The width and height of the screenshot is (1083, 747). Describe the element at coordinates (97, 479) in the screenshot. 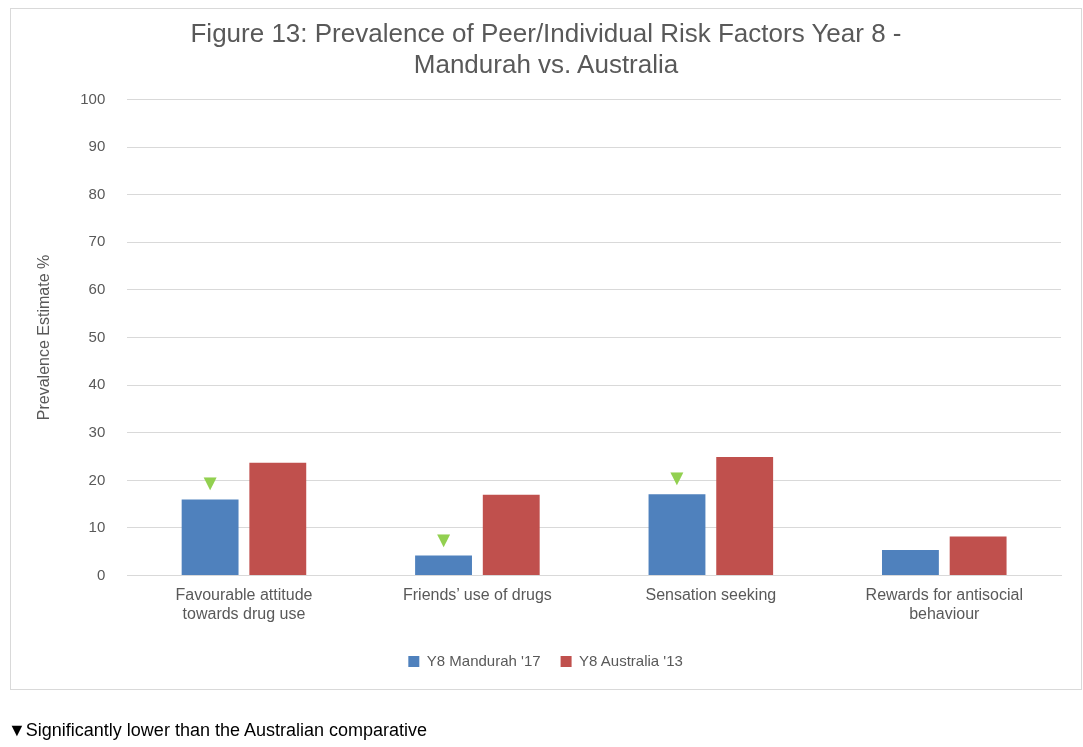

I see `y-tick-label: 20` at that location.